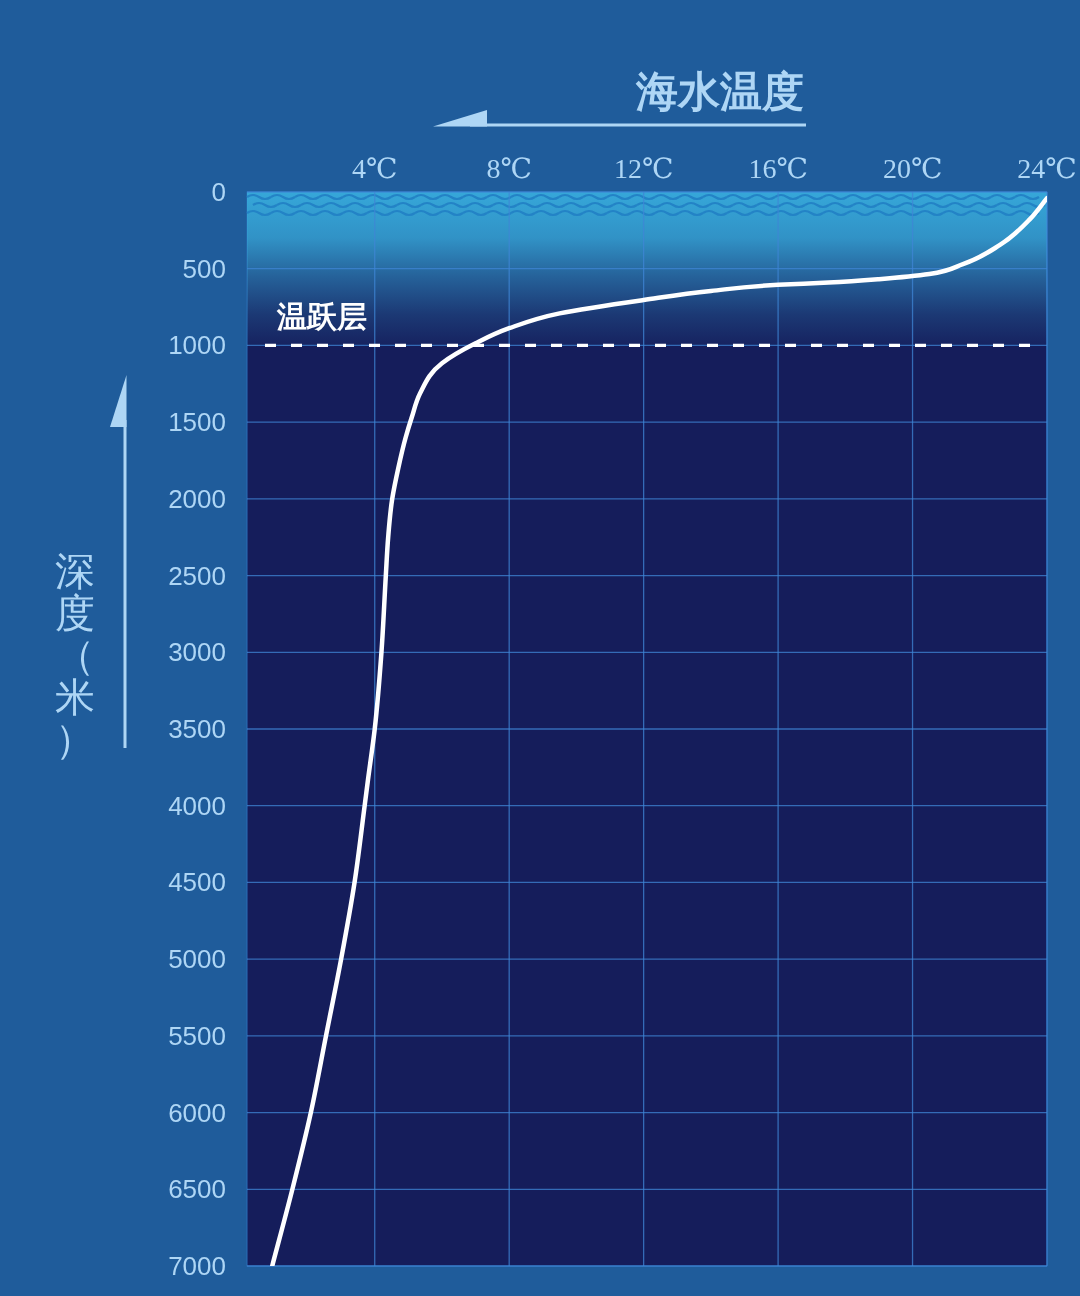 Image resolution: width=1080 pixels, height=1296 pixels. What do you see at coordinates (1047, 168) in the screenshot?
I see `x-tick-label: 24℃` at bounding box center [1047, 168].